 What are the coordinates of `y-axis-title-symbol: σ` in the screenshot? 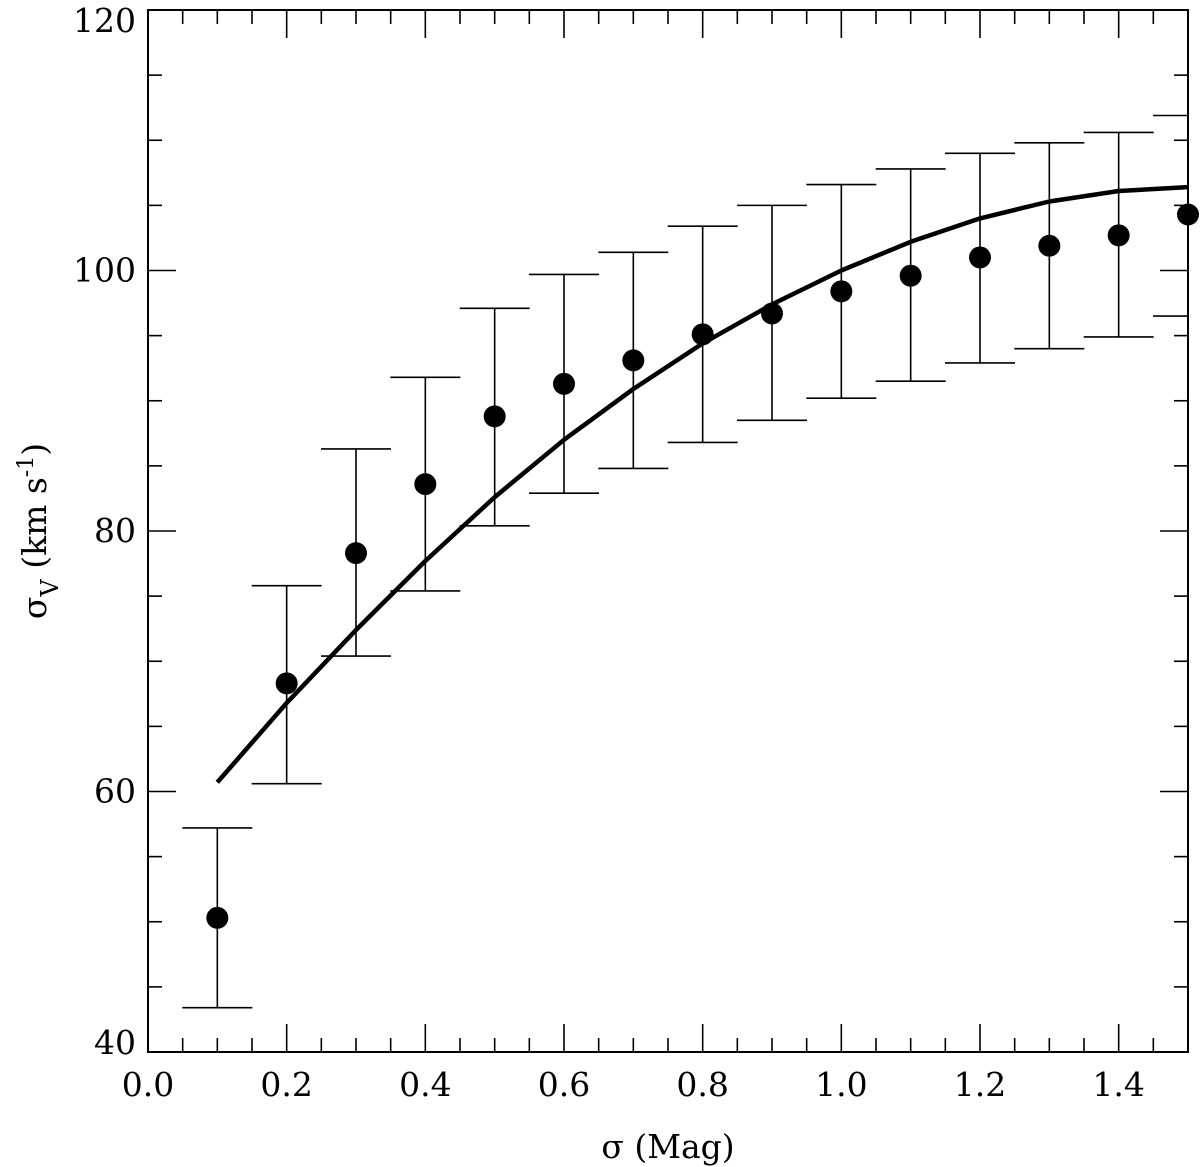 It's located at (34, 608).